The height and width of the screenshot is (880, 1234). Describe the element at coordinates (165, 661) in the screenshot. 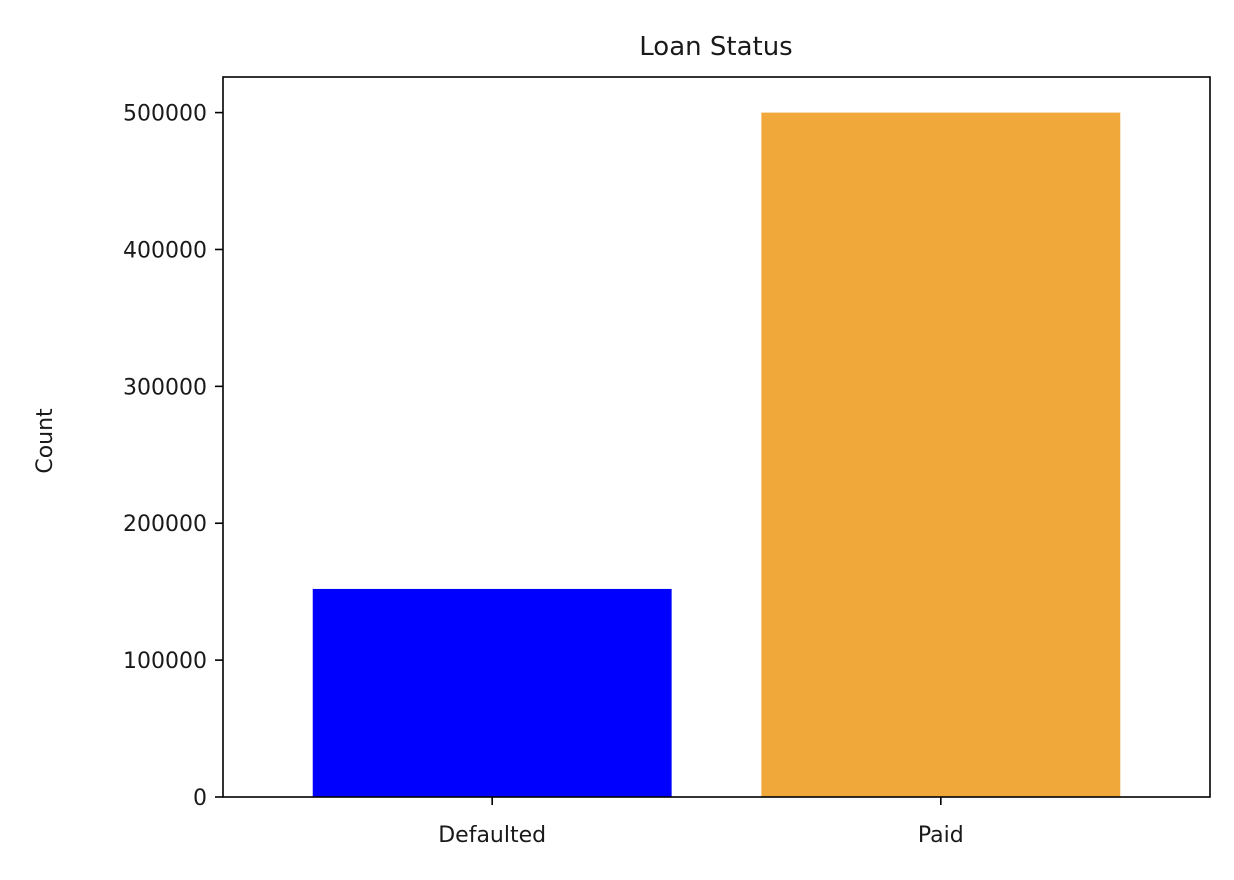

I see `y-tick-label: 100000` at that location.